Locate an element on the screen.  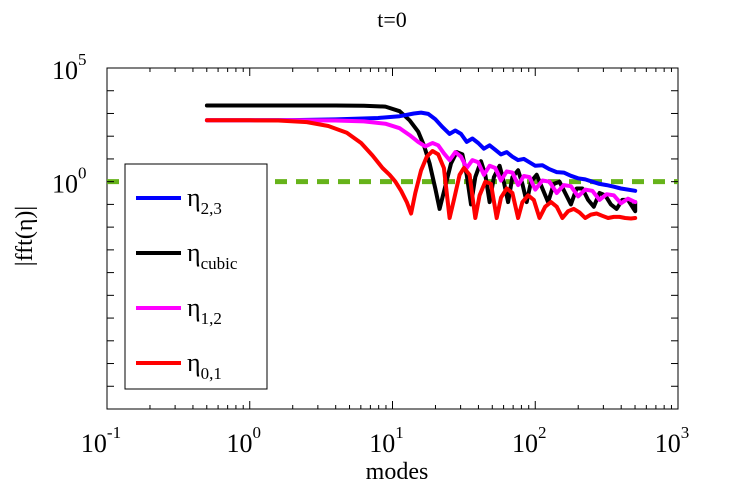
legend-box is located at coordinates (196, 276).